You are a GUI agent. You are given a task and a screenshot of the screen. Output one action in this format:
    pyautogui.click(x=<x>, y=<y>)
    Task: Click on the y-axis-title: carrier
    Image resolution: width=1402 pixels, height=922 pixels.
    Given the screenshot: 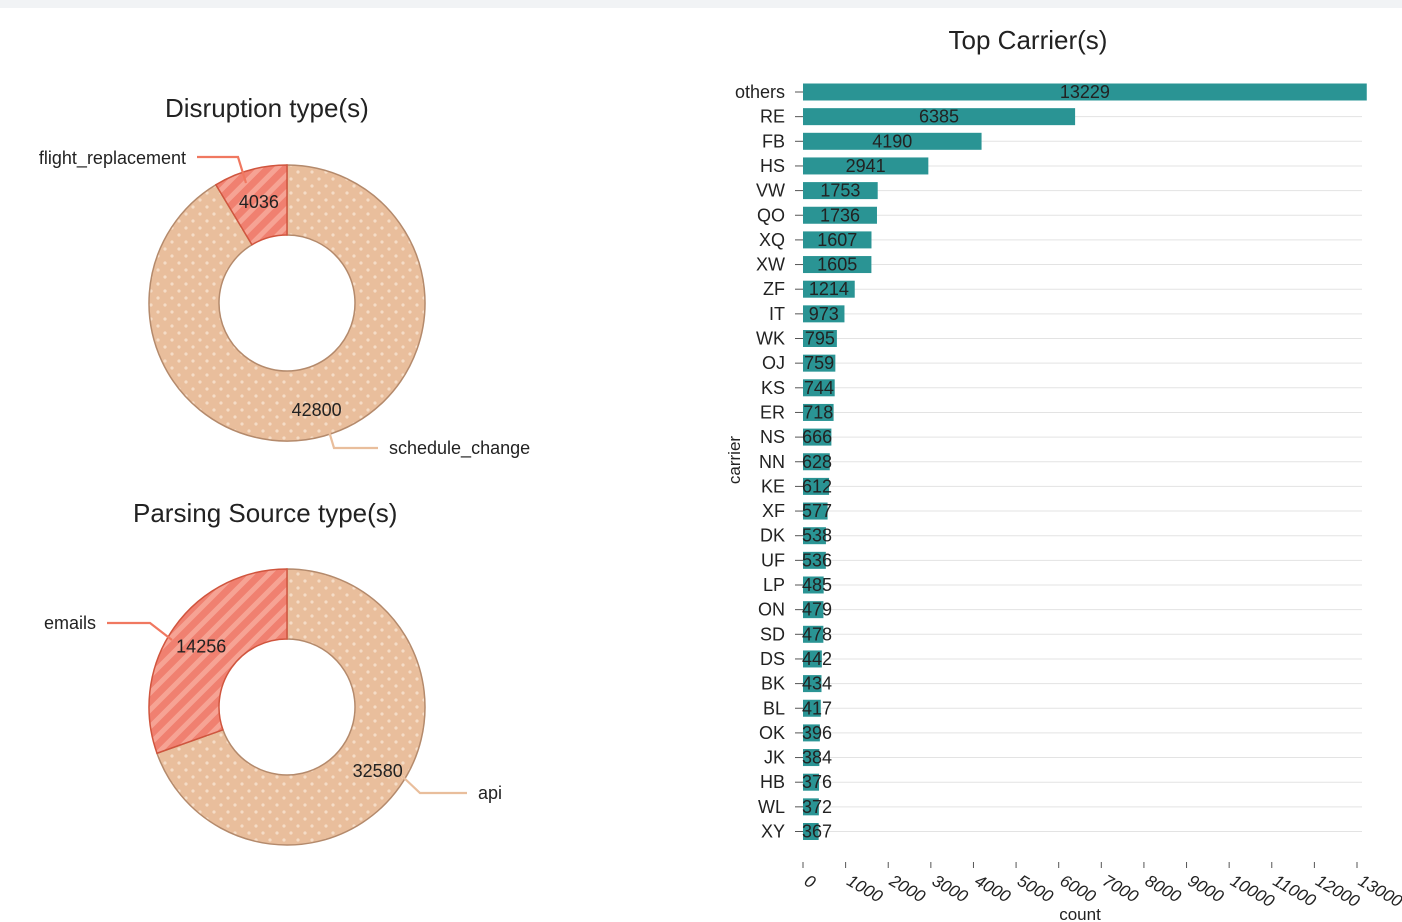 What is the action you would take?
    pyautogui.click(x=734, y=460)
    